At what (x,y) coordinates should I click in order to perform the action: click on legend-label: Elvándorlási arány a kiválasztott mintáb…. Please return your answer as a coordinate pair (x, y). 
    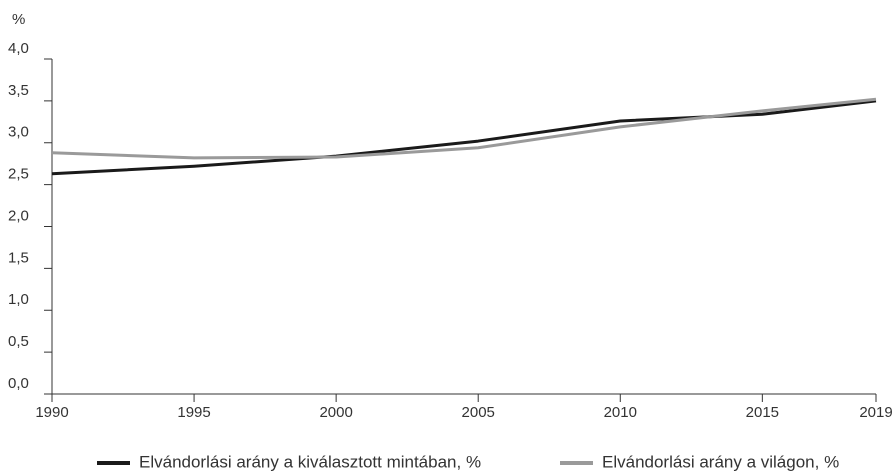
    Looking at the image, I should click on (310, 461).